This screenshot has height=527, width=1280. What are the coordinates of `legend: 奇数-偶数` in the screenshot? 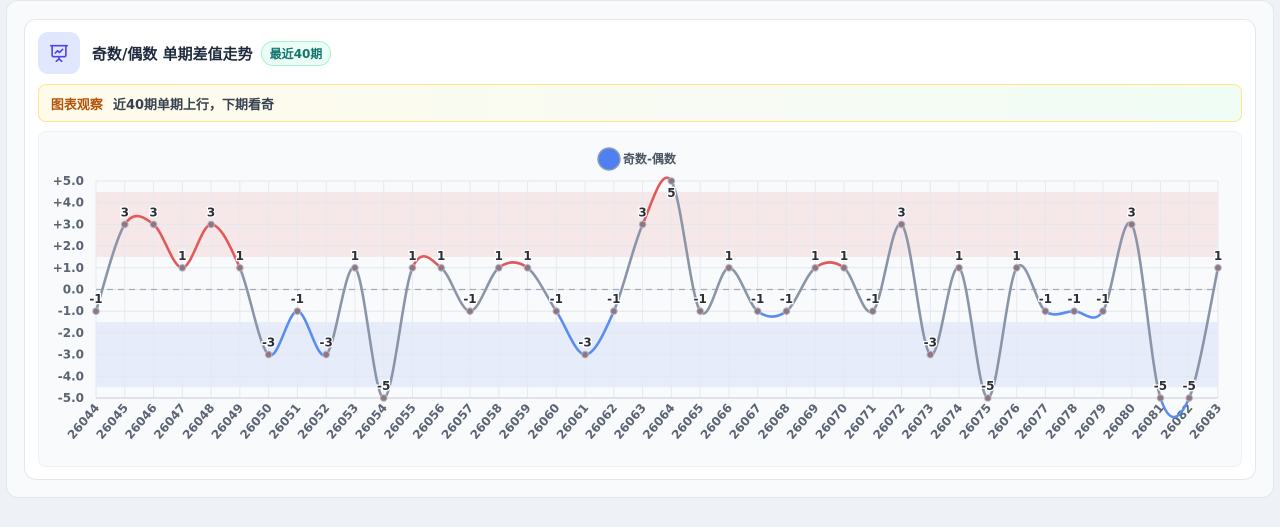 It's located at (637, 159).